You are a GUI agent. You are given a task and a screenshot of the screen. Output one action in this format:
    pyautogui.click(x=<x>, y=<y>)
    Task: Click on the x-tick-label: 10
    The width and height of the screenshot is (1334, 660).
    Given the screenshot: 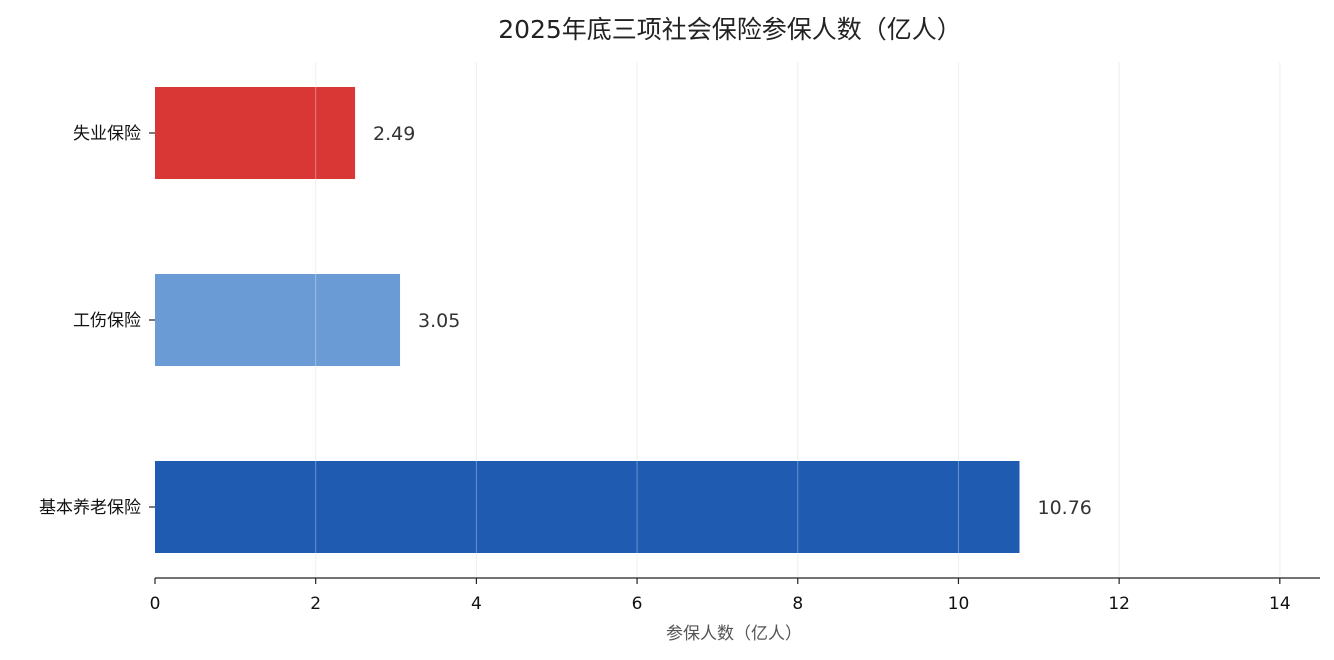 What is the action you would take?
    pyautogui.click(x=959, y=604)
    